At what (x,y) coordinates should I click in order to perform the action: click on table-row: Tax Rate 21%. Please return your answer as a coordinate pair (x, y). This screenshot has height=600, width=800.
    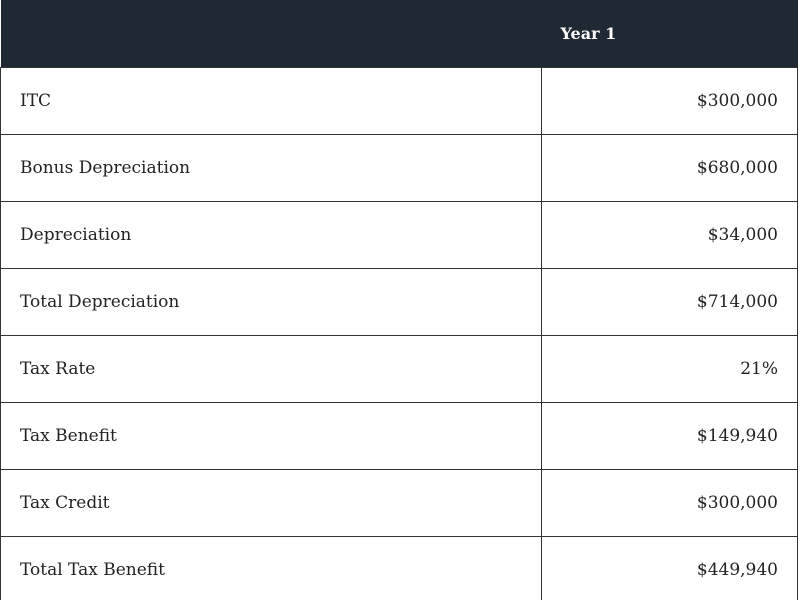
    Looking at the image, I should click on (399, 369).